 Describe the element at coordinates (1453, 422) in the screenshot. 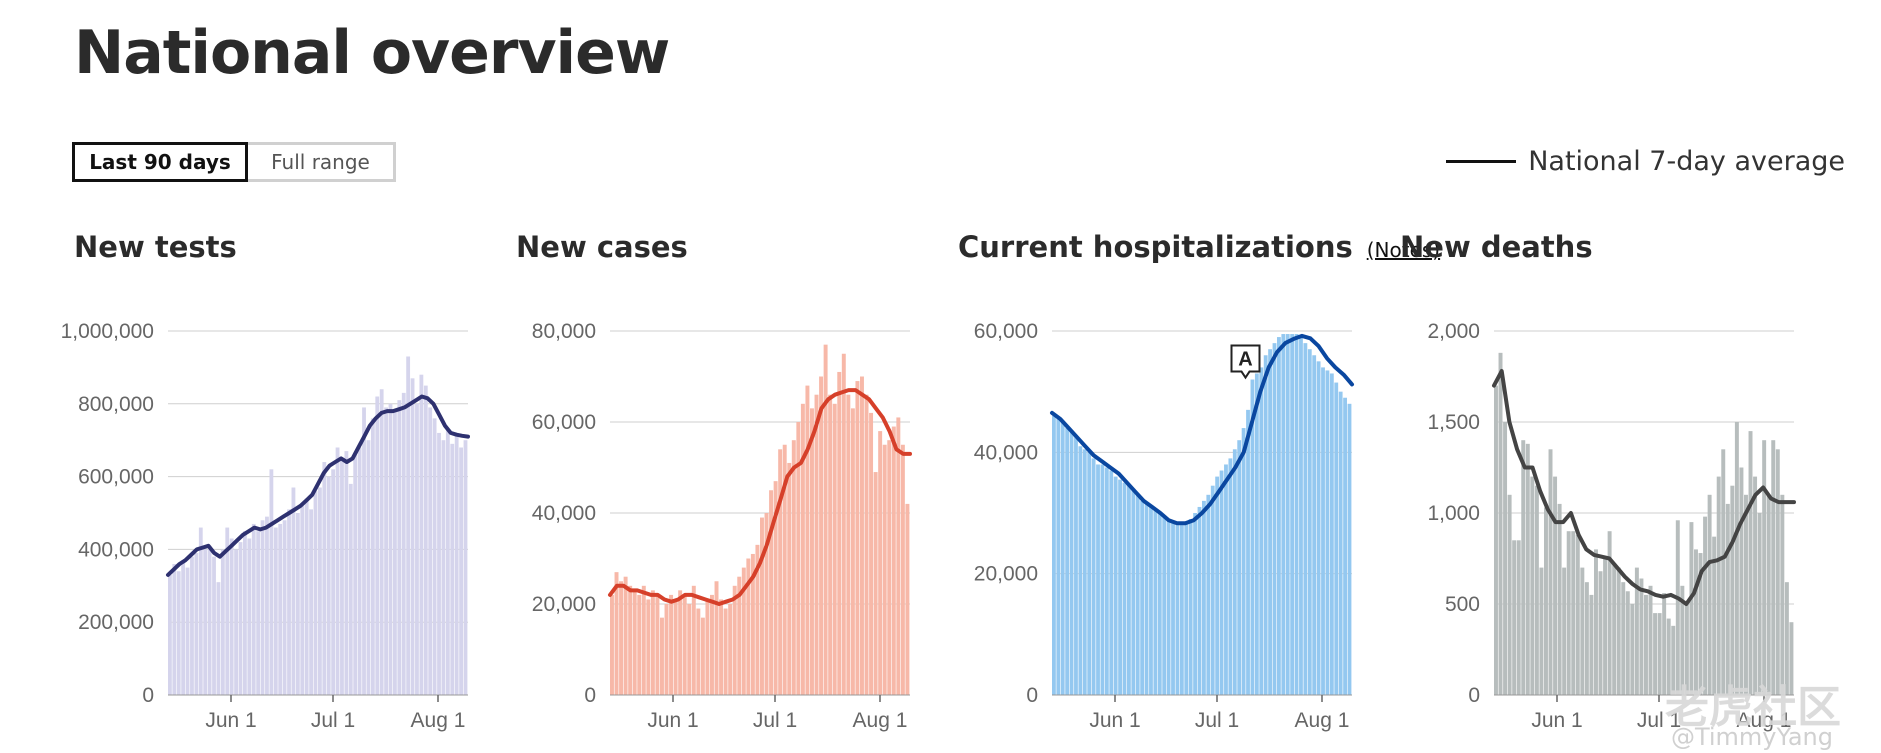

I see `y-tick-label: 1,500` at that location.